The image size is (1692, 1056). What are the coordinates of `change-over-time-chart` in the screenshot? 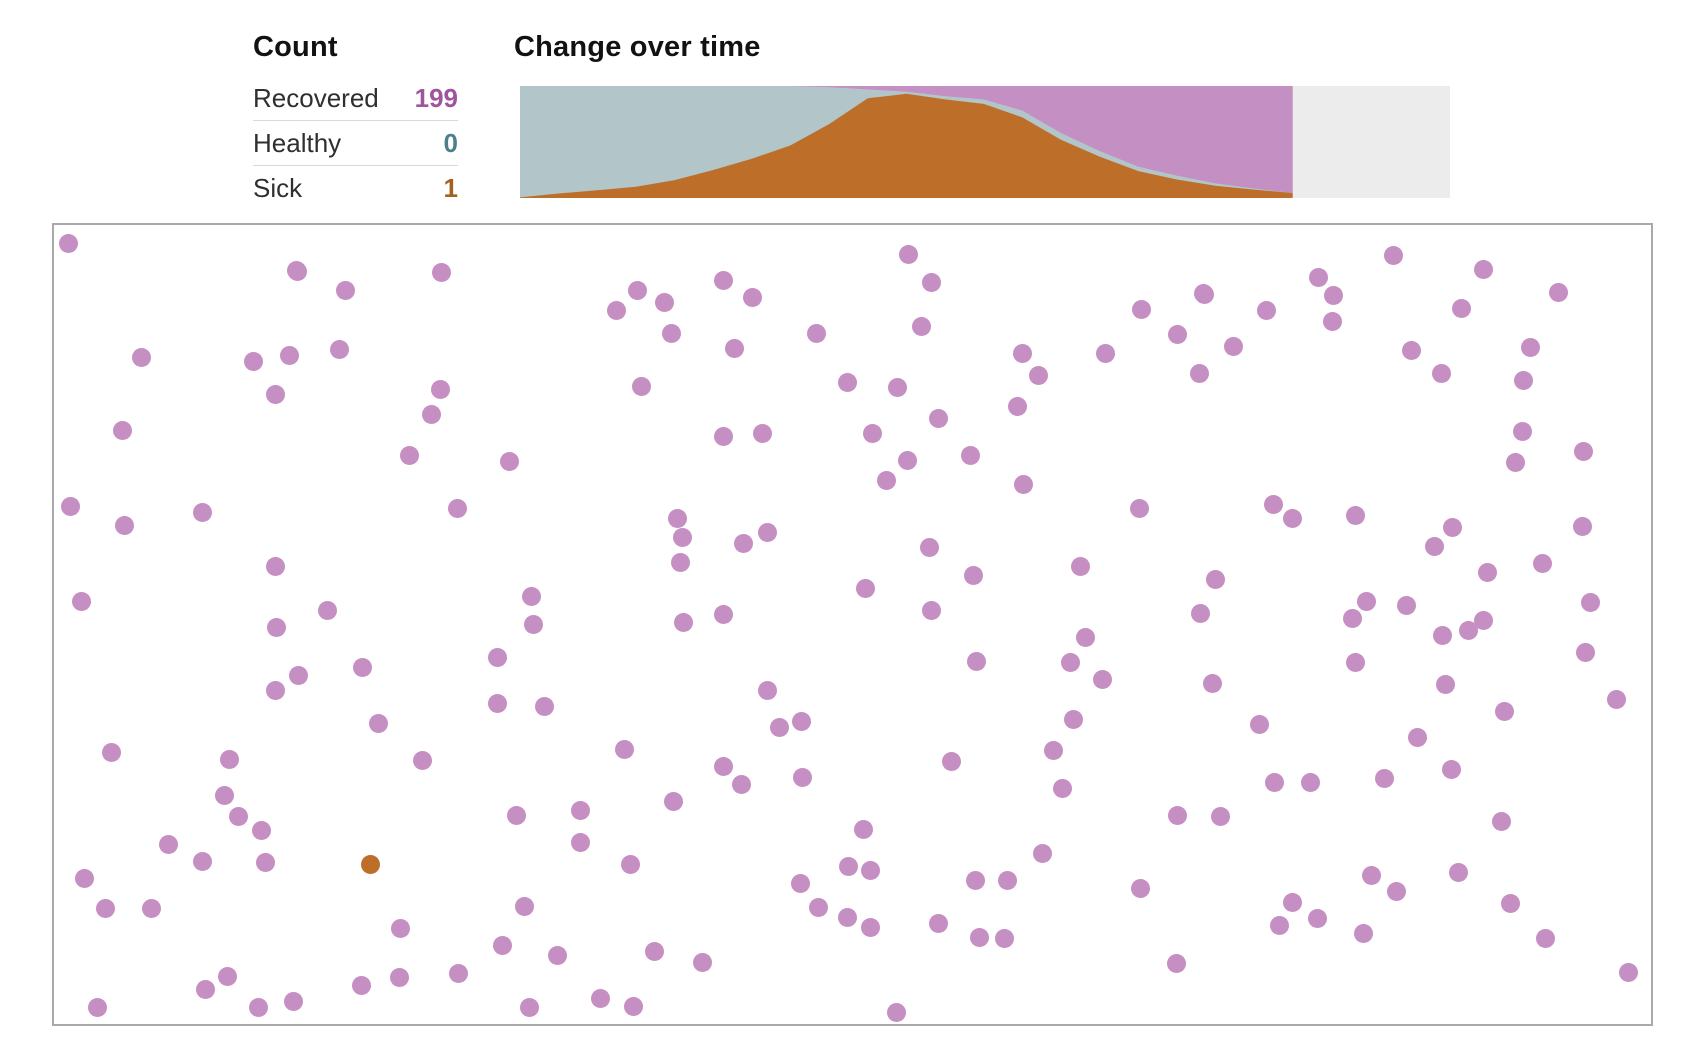 It's located at (985, 142).